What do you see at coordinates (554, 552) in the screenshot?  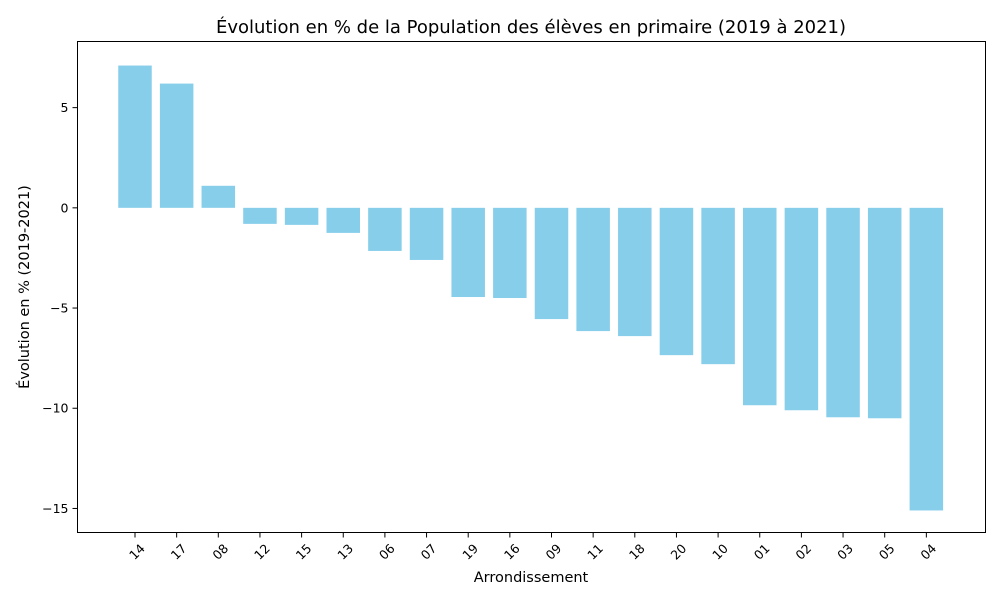 I see `x-tick-label-09: 09` at bounding box center [554, 552].